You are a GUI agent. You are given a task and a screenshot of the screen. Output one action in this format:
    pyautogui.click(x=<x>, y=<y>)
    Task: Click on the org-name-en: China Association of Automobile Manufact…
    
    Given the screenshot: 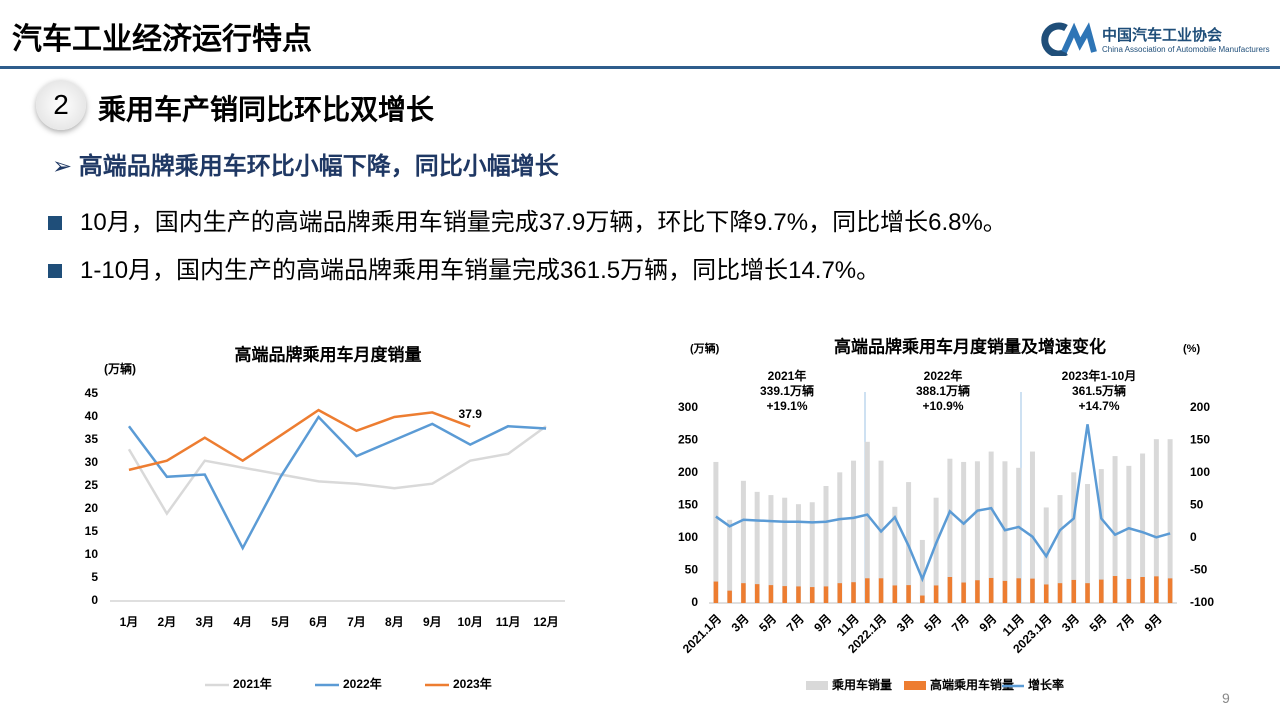 What is the action you would take?
    pyautogui.click(x=1186, y=49)
    